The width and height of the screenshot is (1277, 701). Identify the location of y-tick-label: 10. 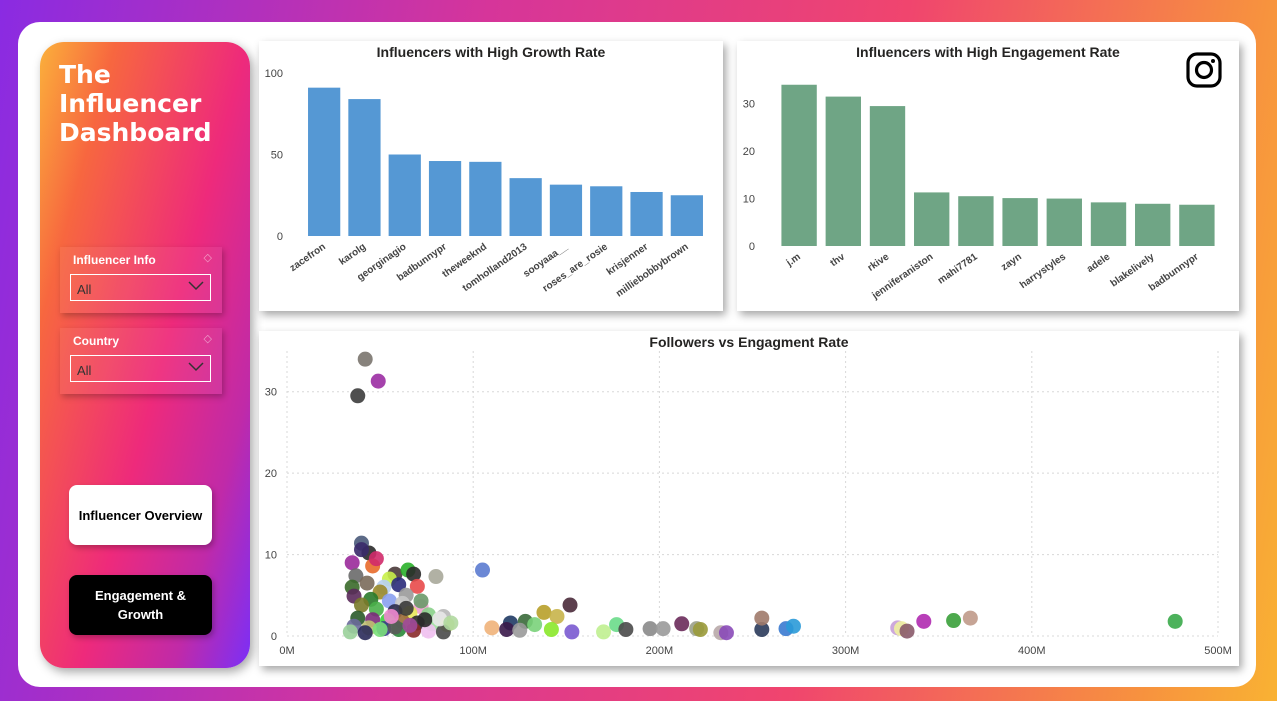
(749, 200).